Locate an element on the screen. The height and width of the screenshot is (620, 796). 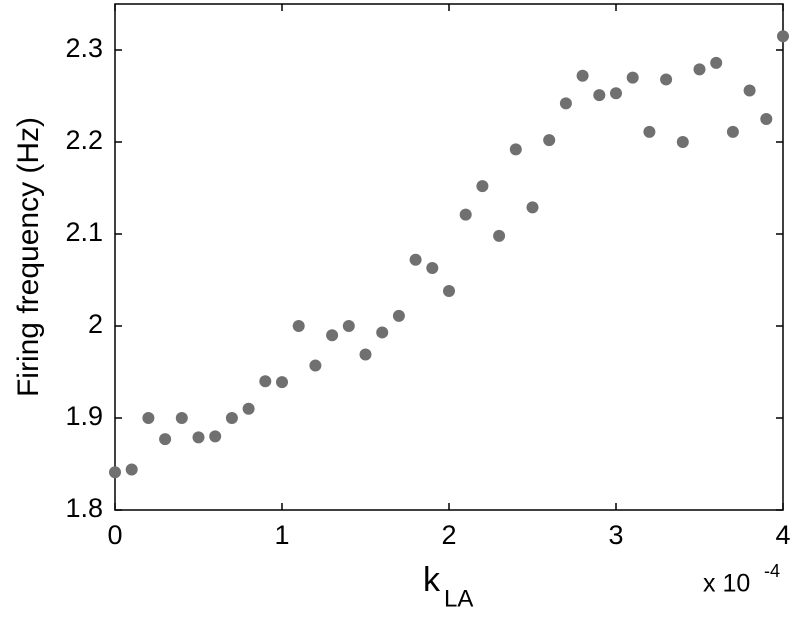
y-tick-label: 1.9 is located at coordinates (84, 416).